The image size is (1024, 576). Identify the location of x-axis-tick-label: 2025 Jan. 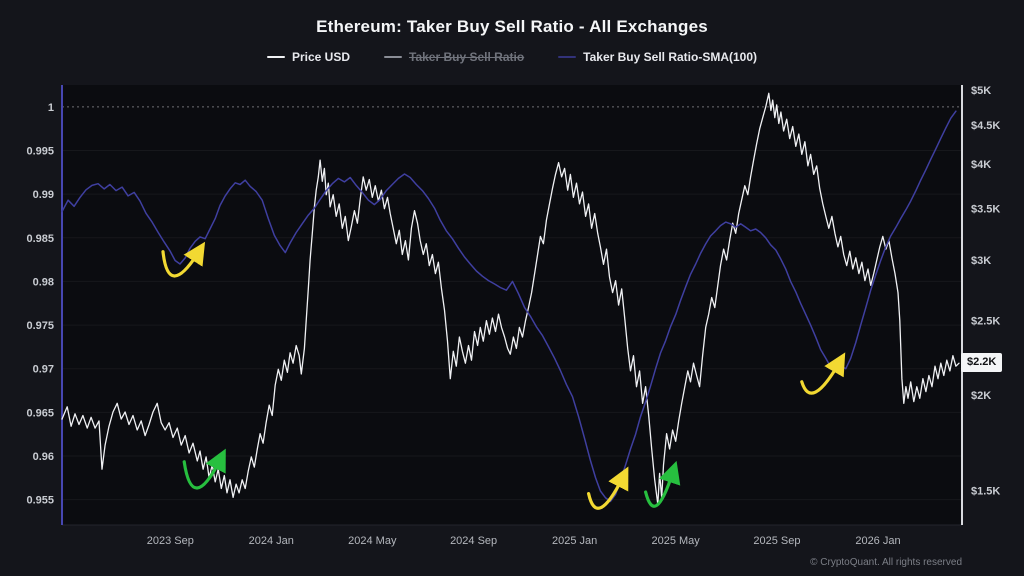
(574, 541).